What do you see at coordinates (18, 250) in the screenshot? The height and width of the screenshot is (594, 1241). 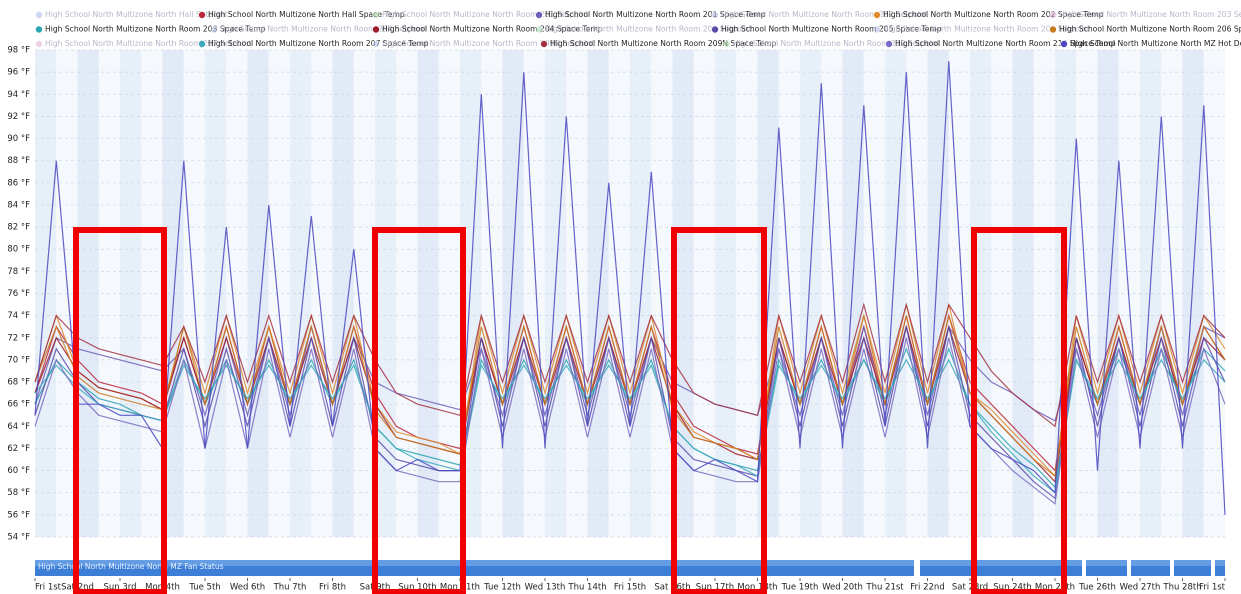 I see `y-tick-label: 80 °F` at bounding box center [18, 250].